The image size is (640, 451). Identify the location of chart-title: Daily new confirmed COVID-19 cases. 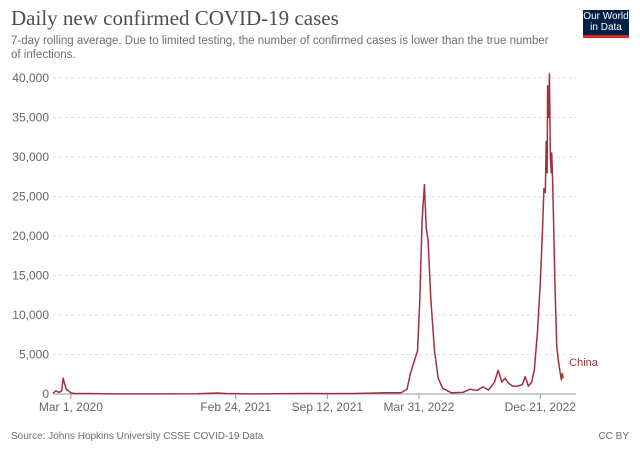
(175, 18).